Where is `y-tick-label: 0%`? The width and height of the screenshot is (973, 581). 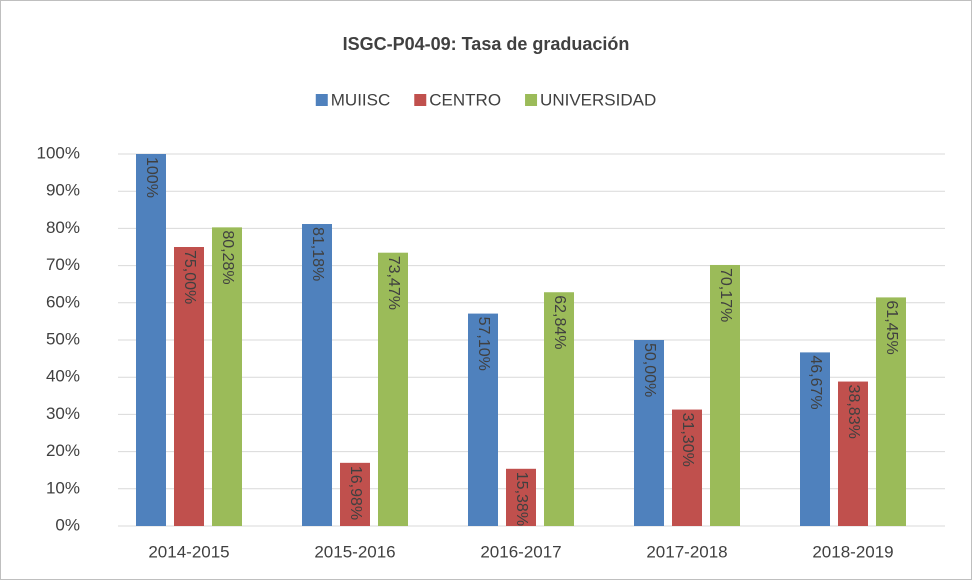
y-tick-label: 0% is located at coordinates (67, 524).